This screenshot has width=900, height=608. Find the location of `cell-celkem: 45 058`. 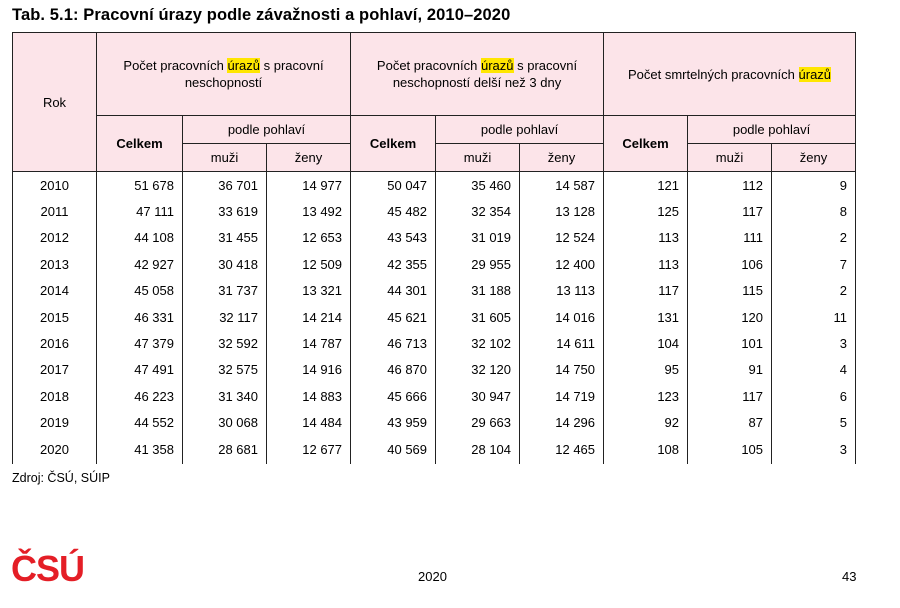

cell-celkem: 45 058 is located at coordinates (139, 290).